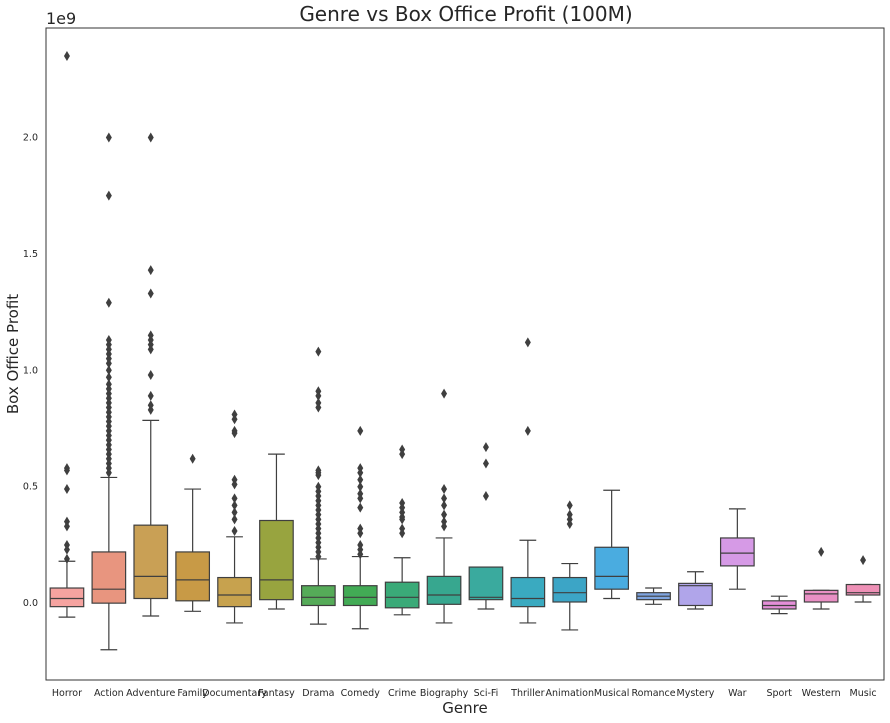 This screenshot has height=723, width=890. Describe the element at coordinates (821, 693) in the screenshot. I see `x-tick-label: Western` at that location.